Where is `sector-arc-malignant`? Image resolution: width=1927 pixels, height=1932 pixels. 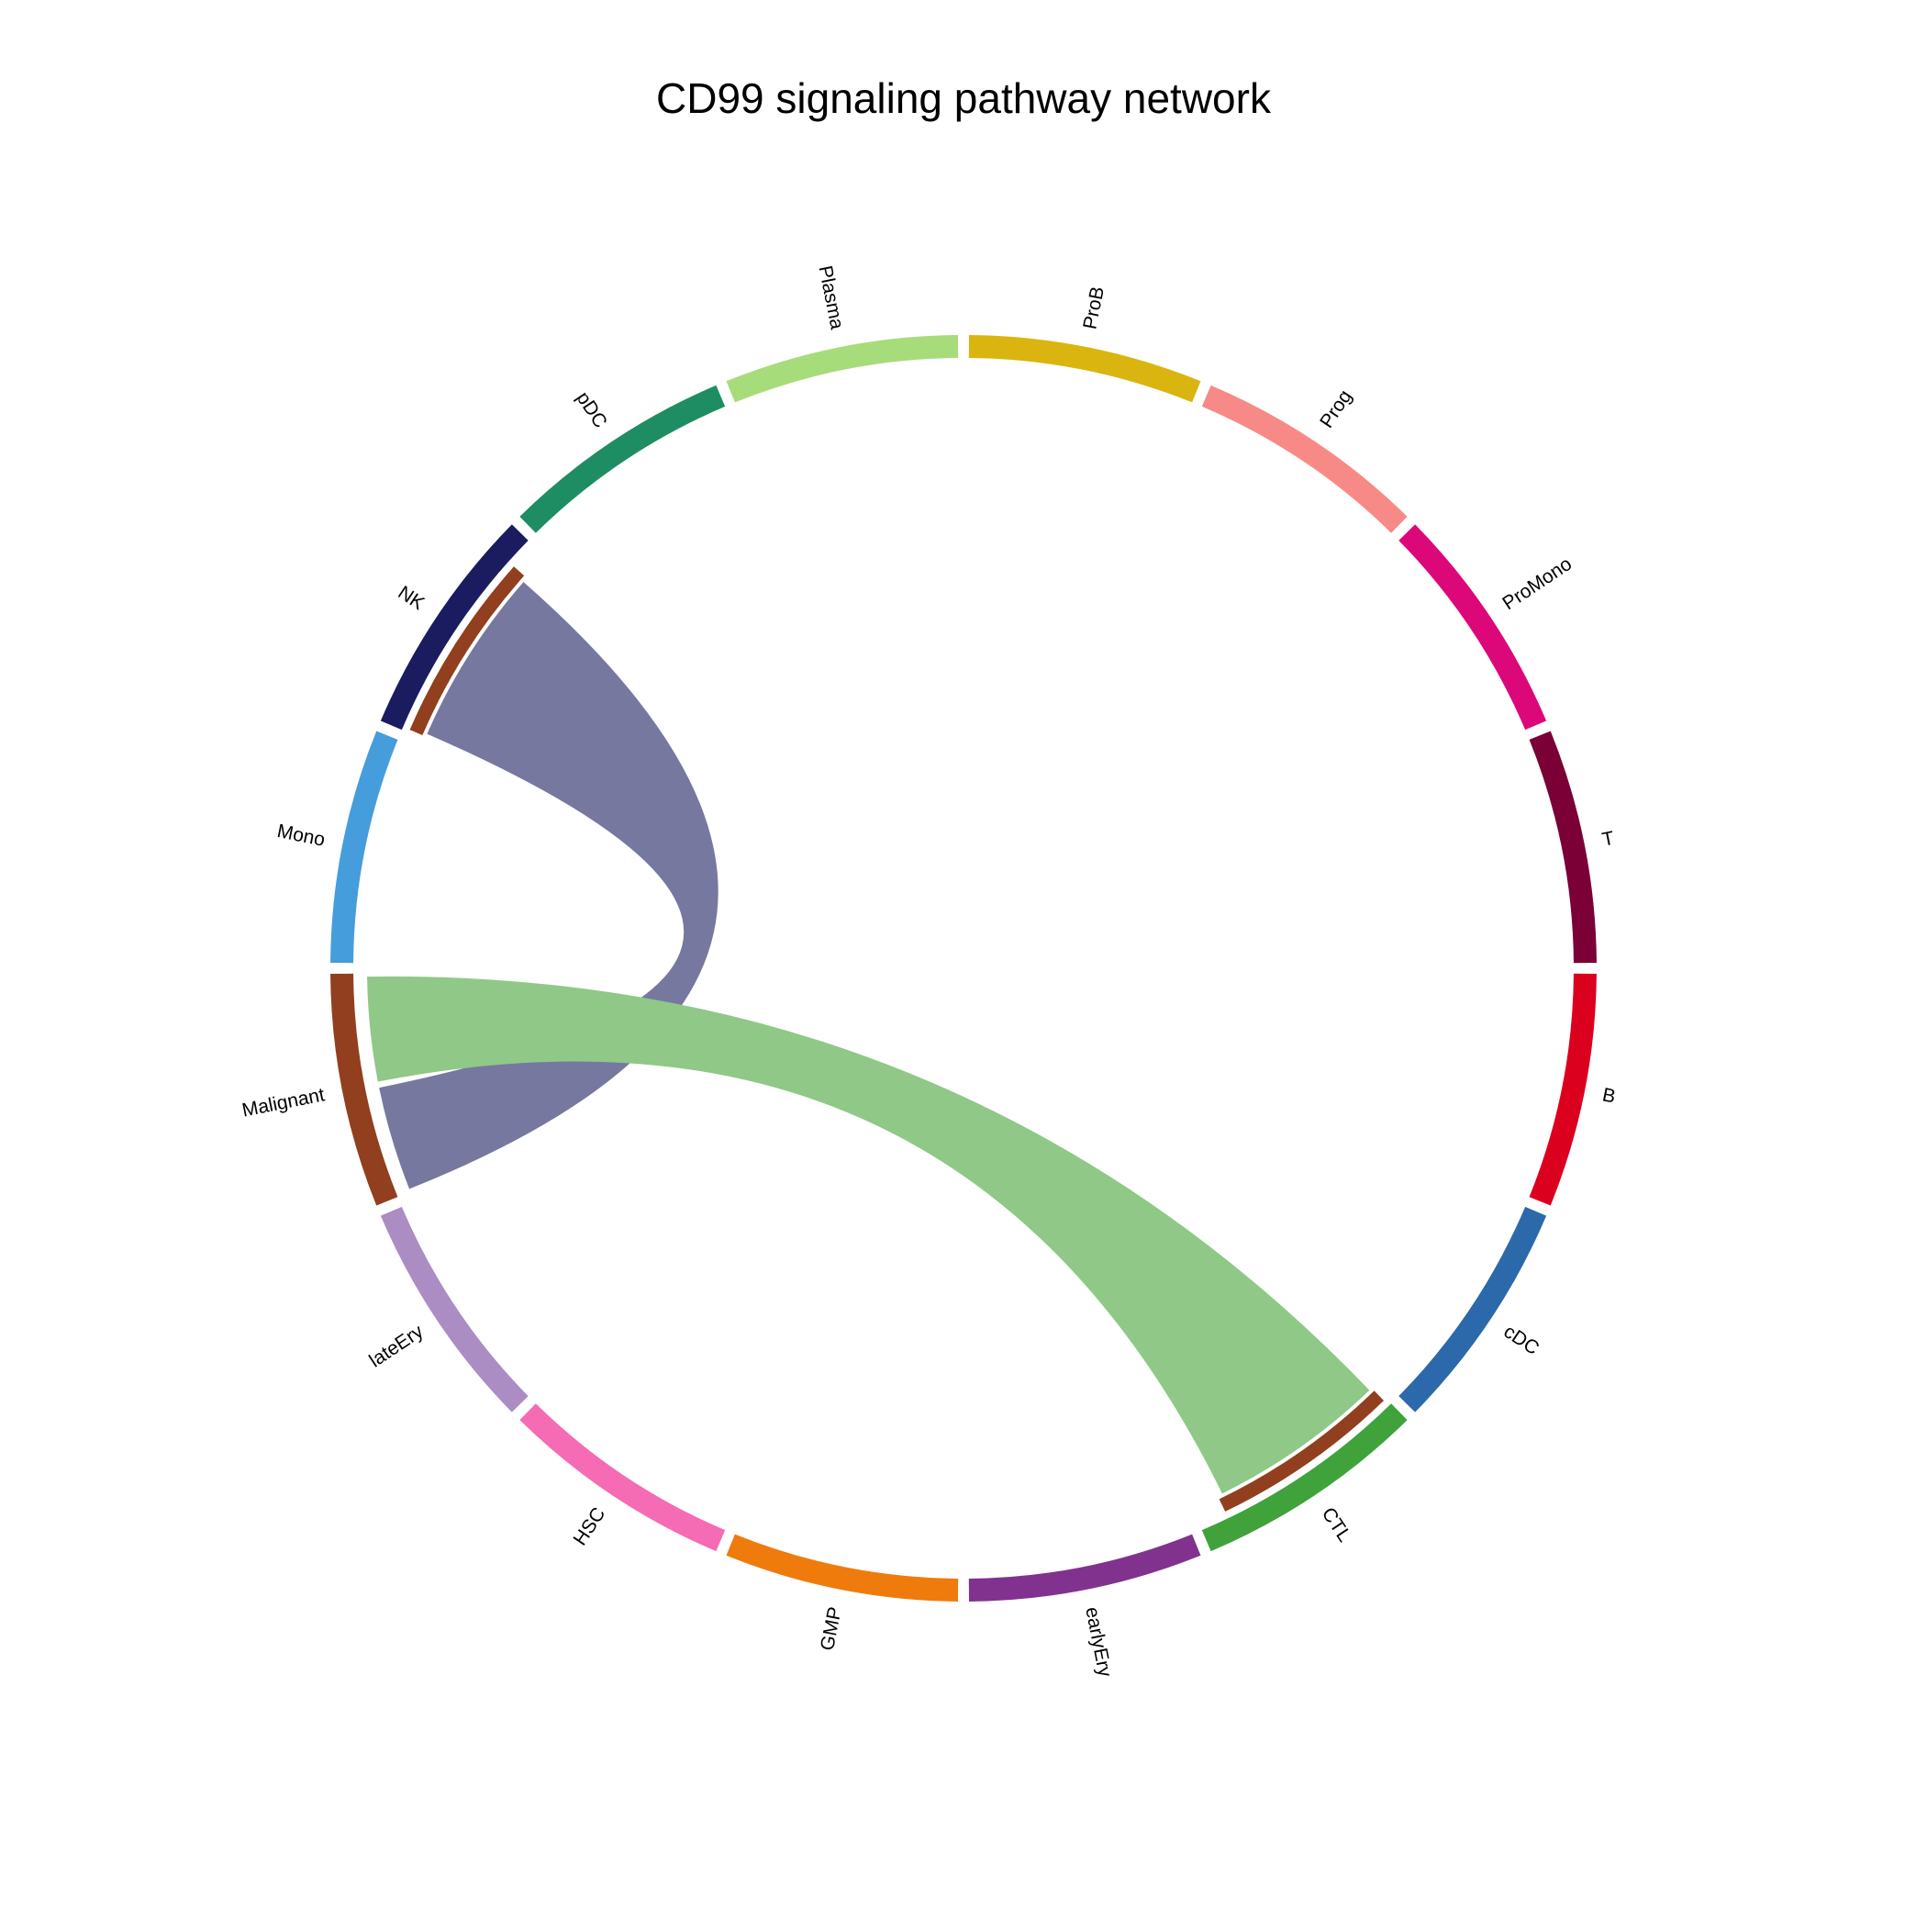 sector-arc-malignant is located at coordinates (364, 1089).